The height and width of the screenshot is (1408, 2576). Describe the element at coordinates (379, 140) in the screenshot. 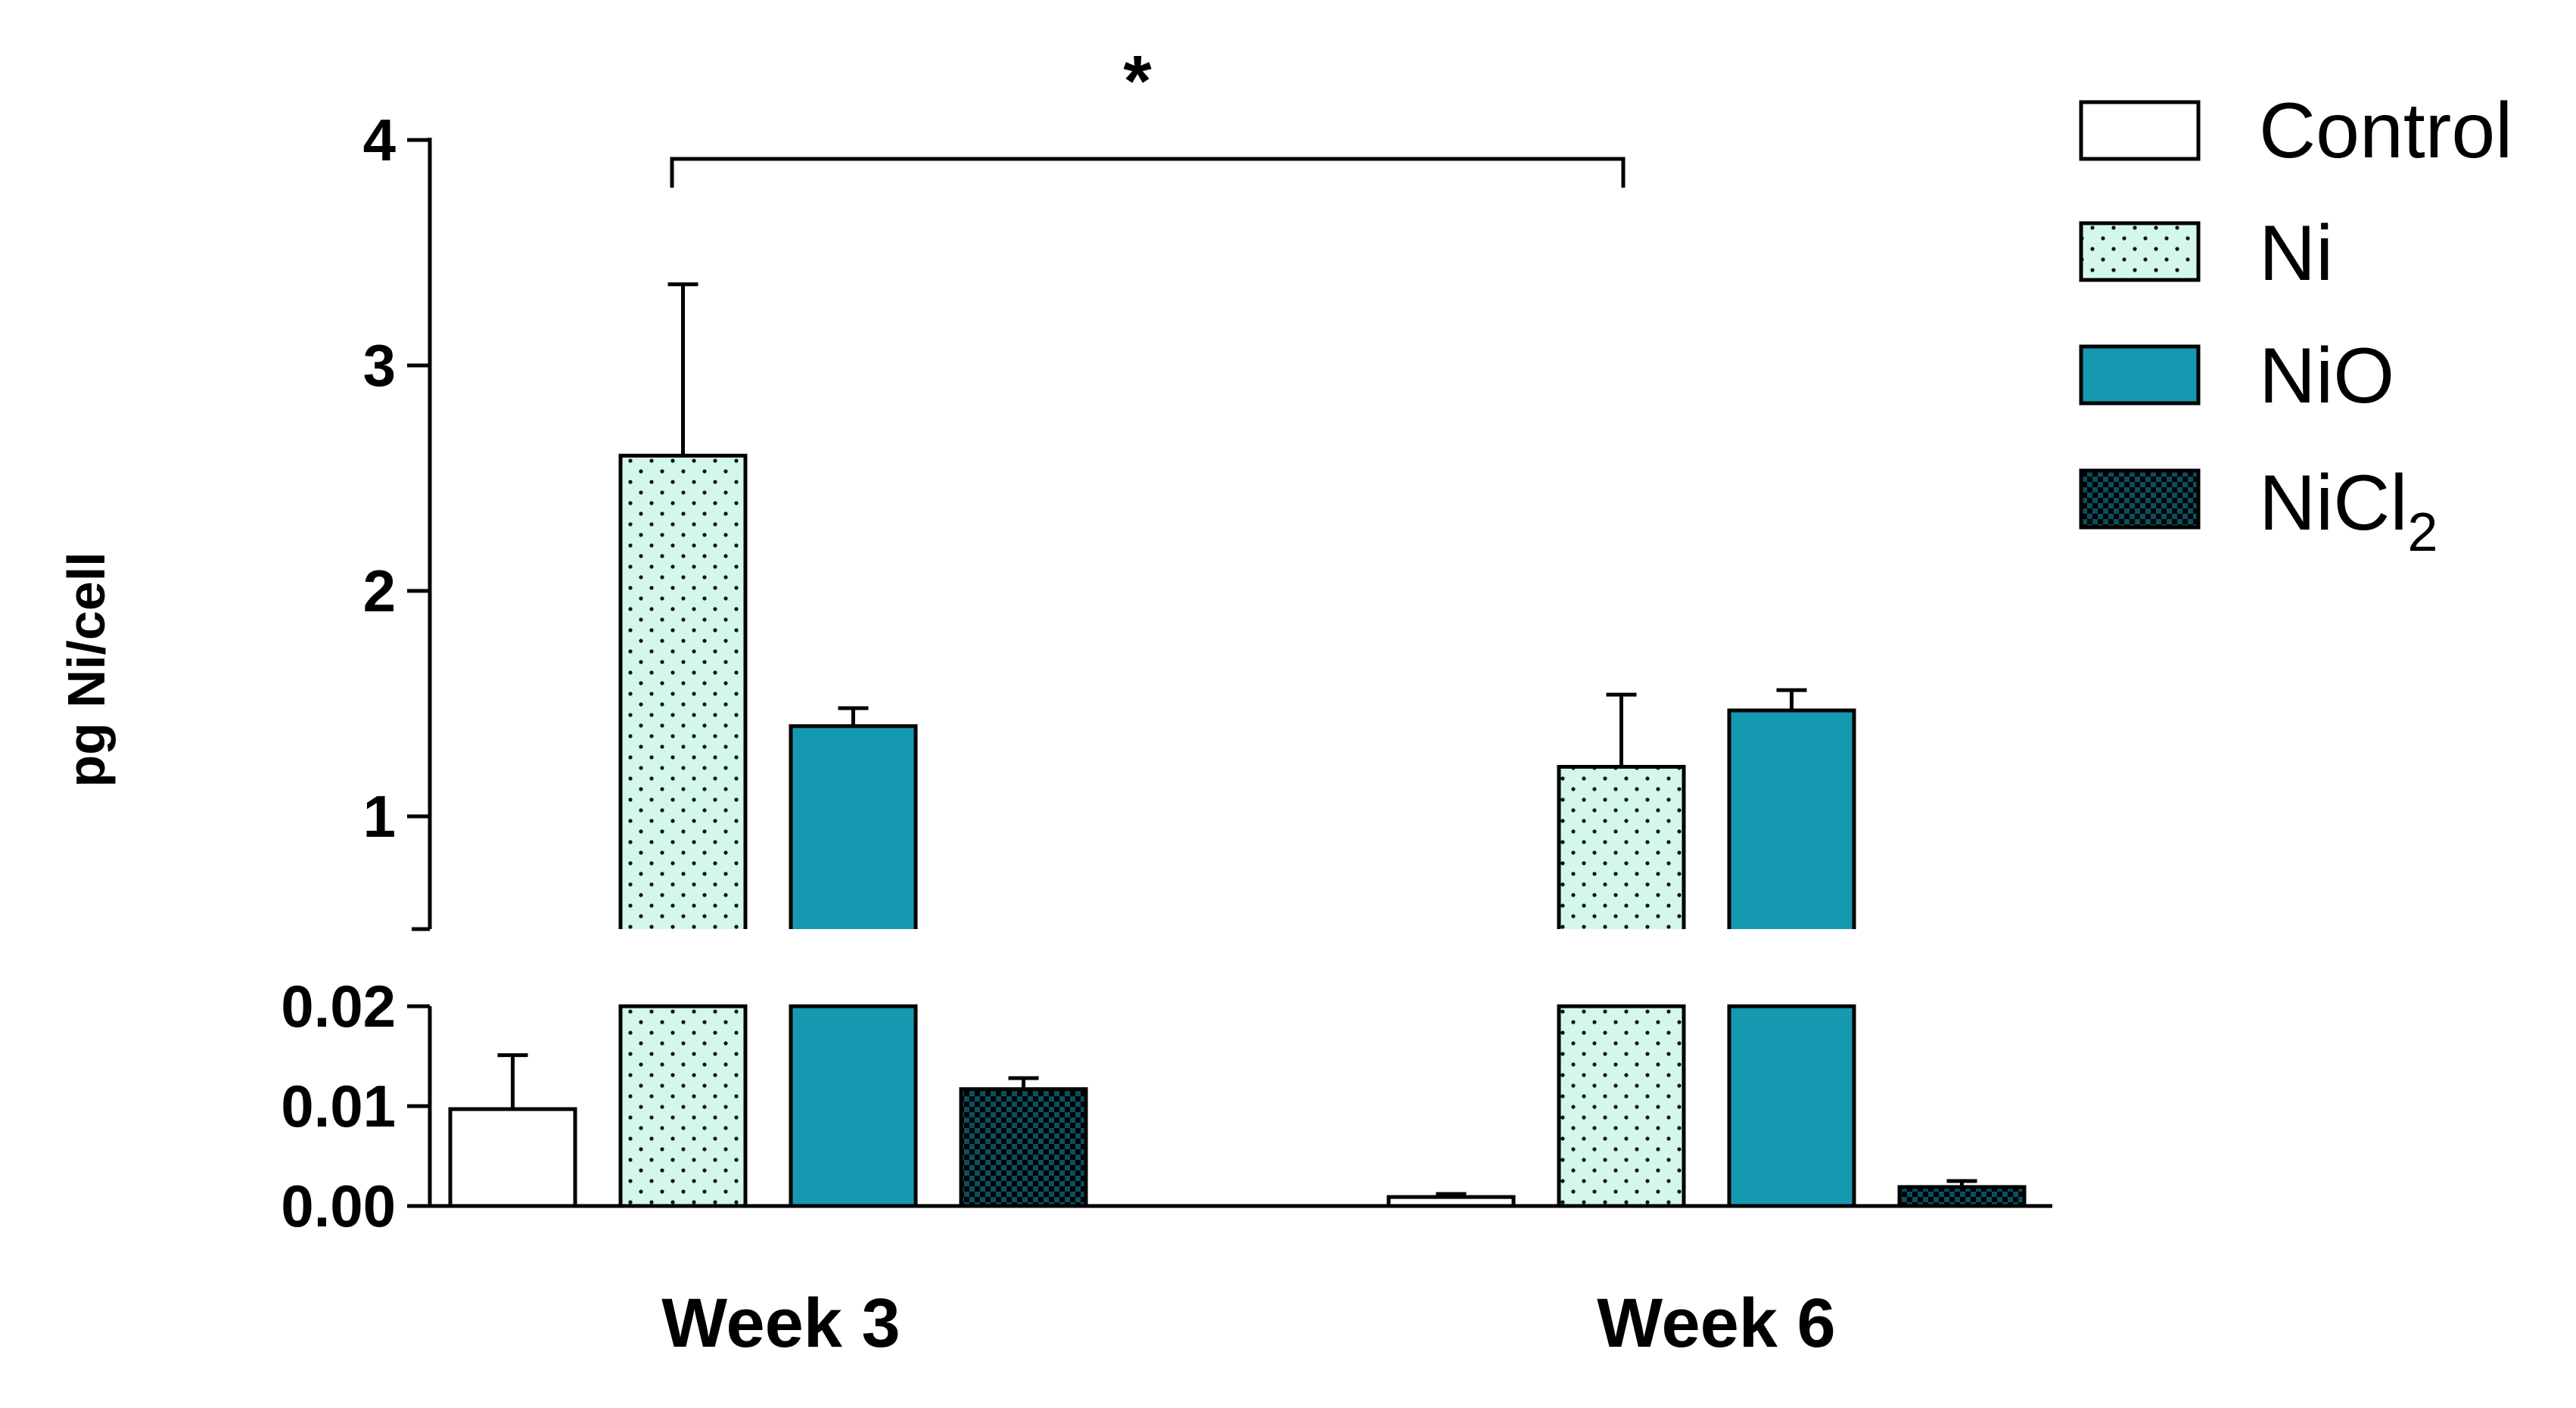

I see `y-tick-label-4: 4` at that location.